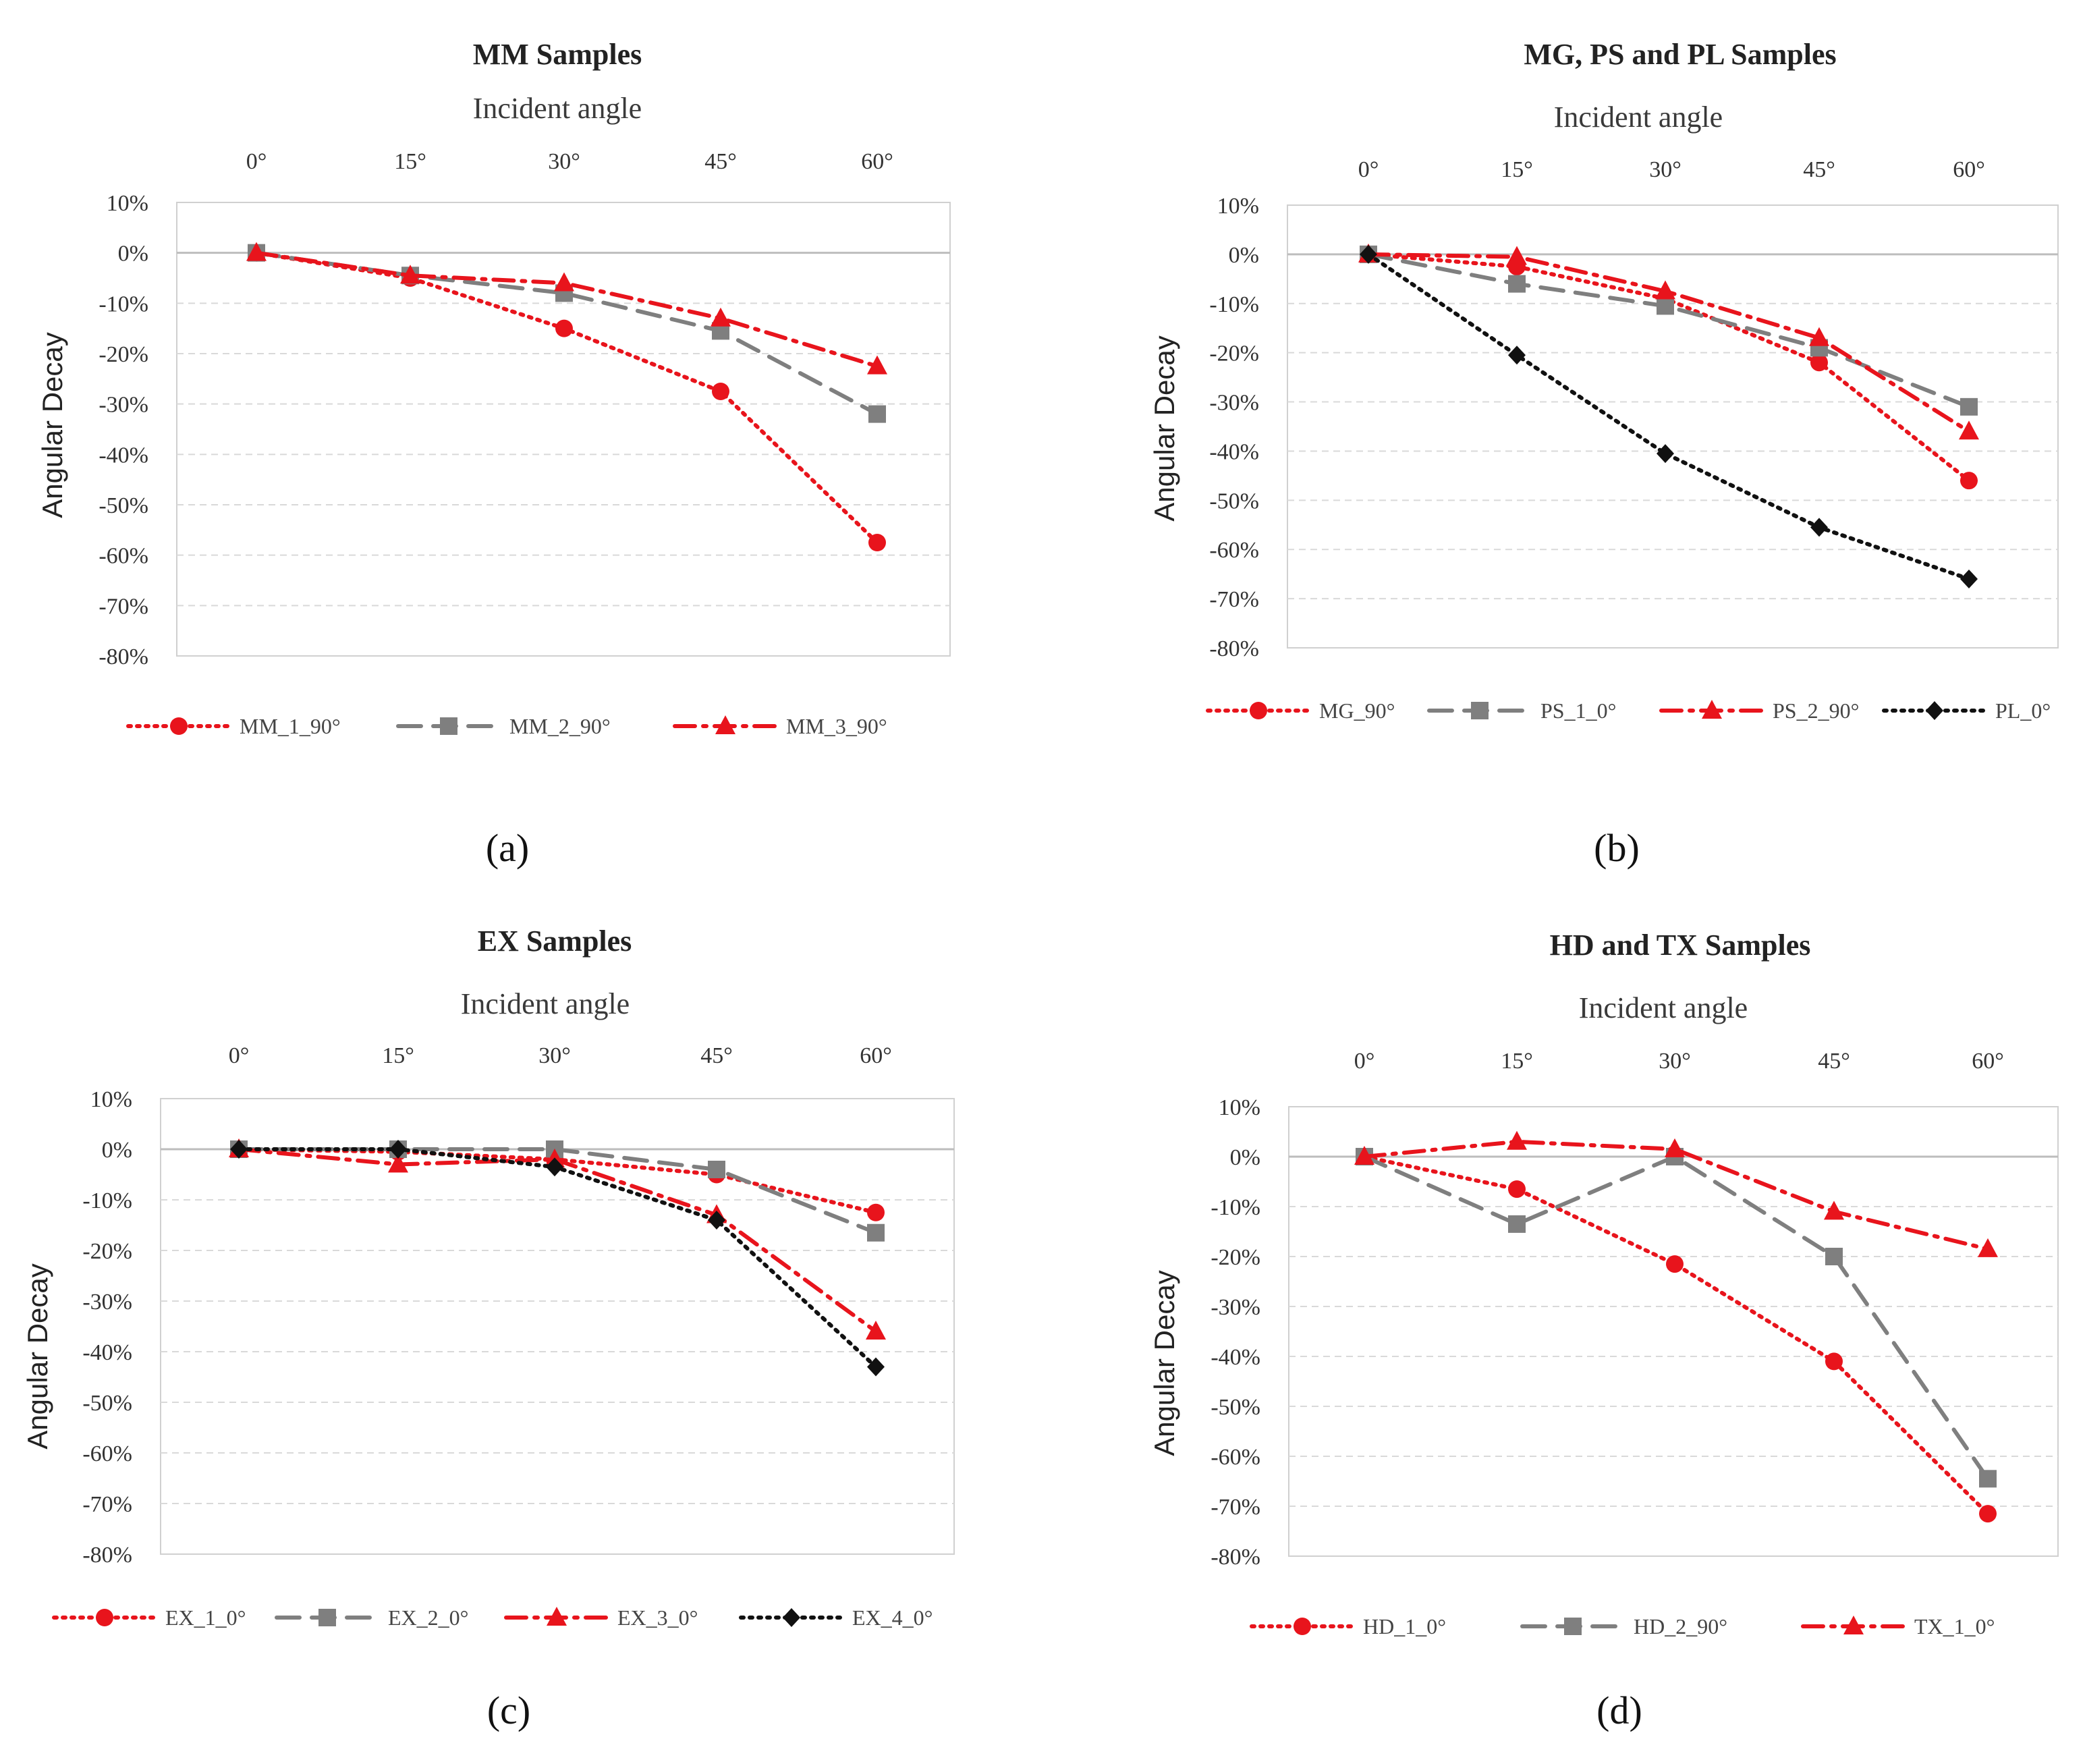 This screenshot has height=1764, width=2085. Describe the element at coordinates (1816, 710) in the screenshot. I see `legend-label: PS_2_90°` at that location.